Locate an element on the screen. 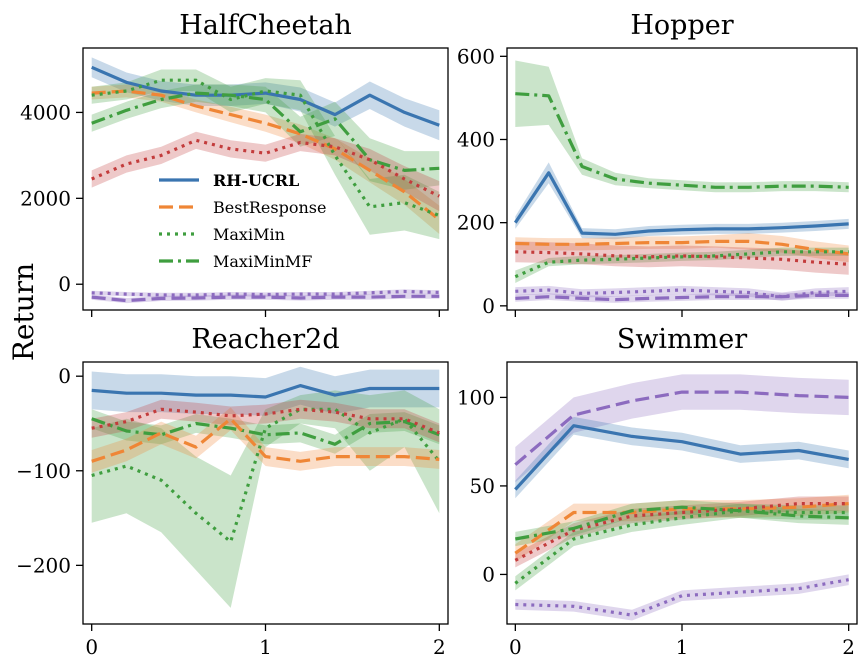  y-tick-label: 600 is located at coordinates (476, 56).